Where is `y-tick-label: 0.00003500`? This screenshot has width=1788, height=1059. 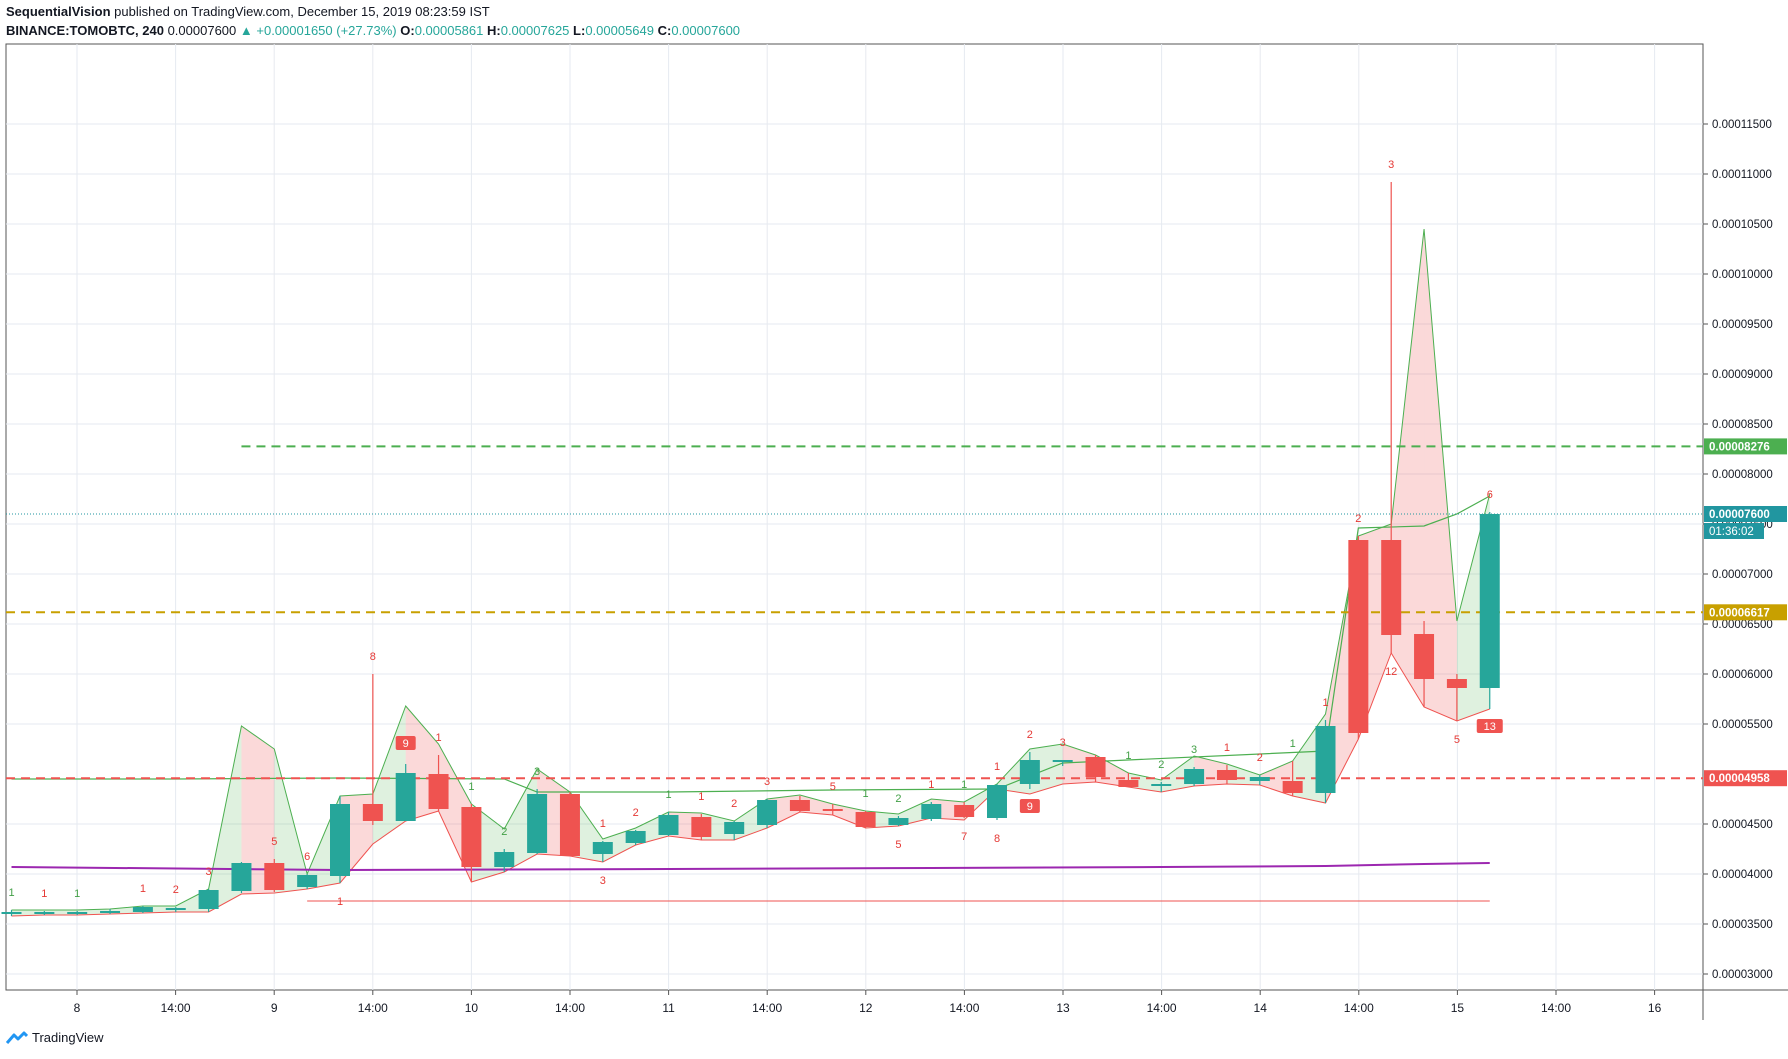
y-tick-label: 0.00003500 is located at coordinates (1742, 925).